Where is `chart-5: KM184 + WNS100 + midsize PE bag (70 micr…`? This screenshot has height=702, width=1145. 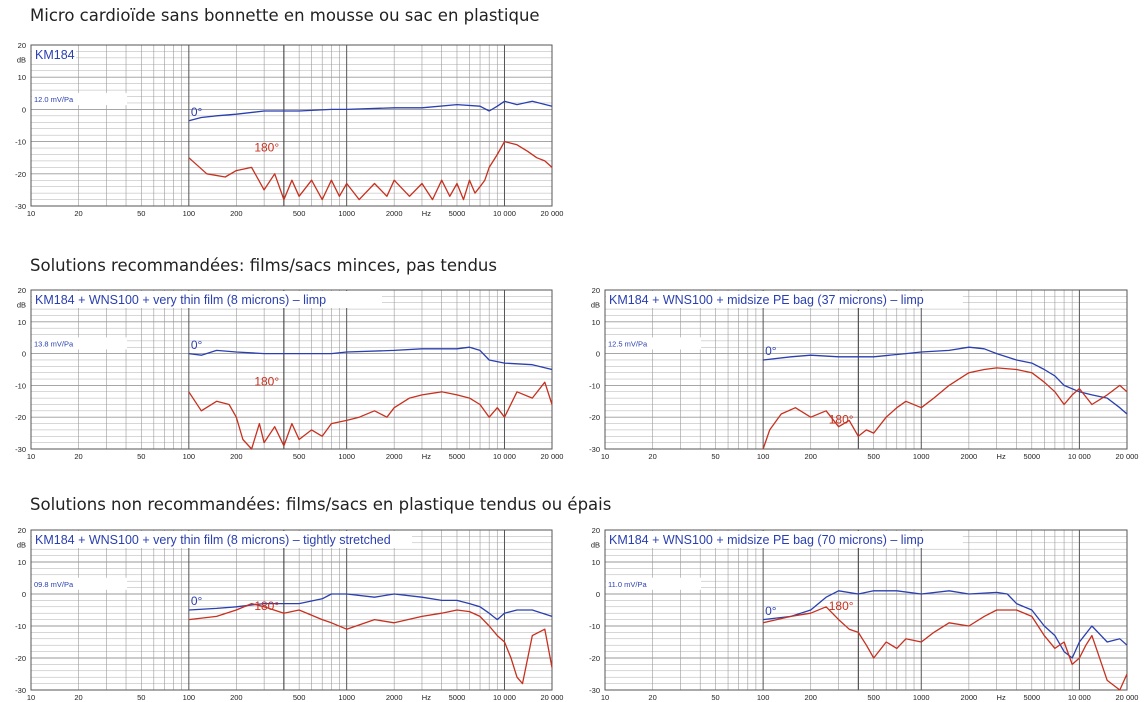 chart-5: KM184 + WNS100 + midsize PE bag (70 micr… is located at coordinates (863, 614).